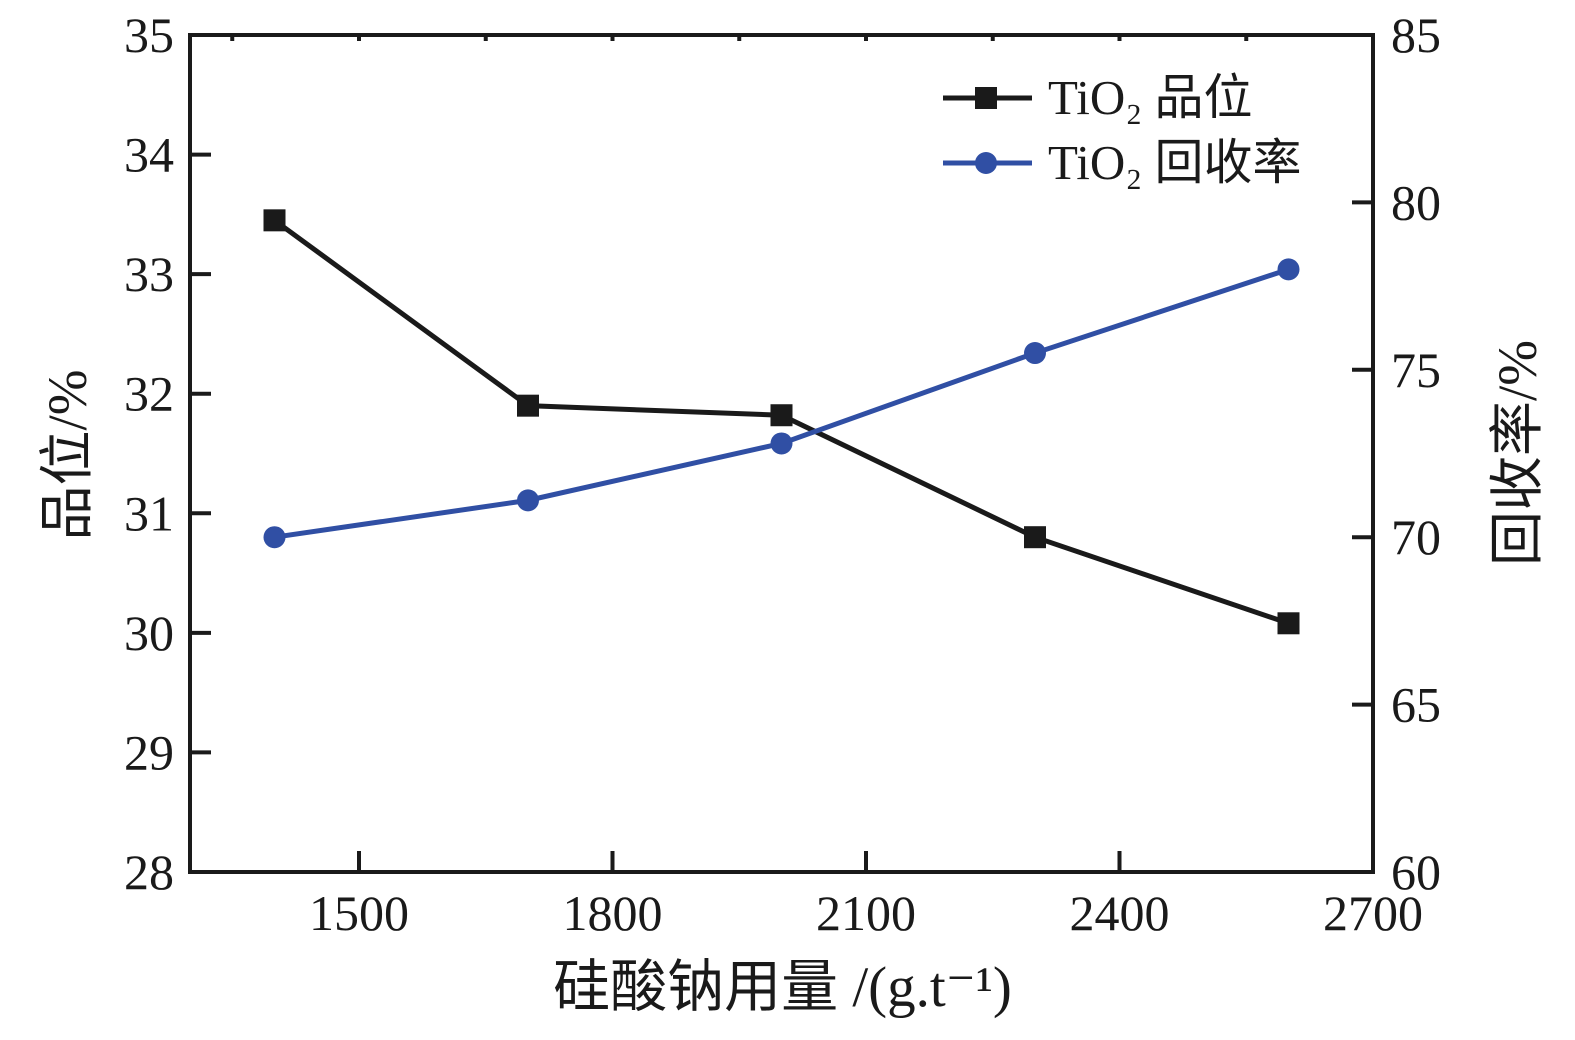  What do you see at coordinates (1416, 872) in the screenshot?
I see `y-right-tick-label: 60` at bounding box center [1416, 872].